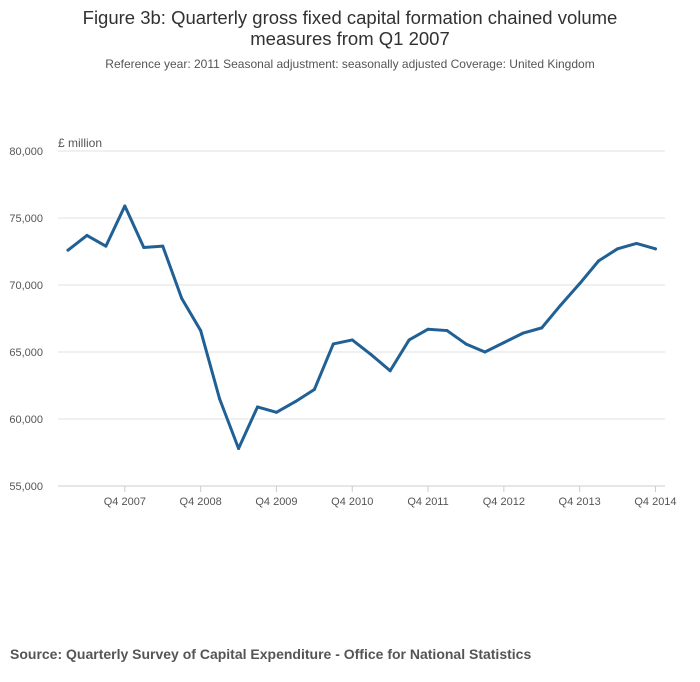 The width and height of the screenshot is (700, 682). What do you see at coordinates (26, 219) in the screenshot?
I see `y-tick-label: 75,000` at bounding box center [26, 219].